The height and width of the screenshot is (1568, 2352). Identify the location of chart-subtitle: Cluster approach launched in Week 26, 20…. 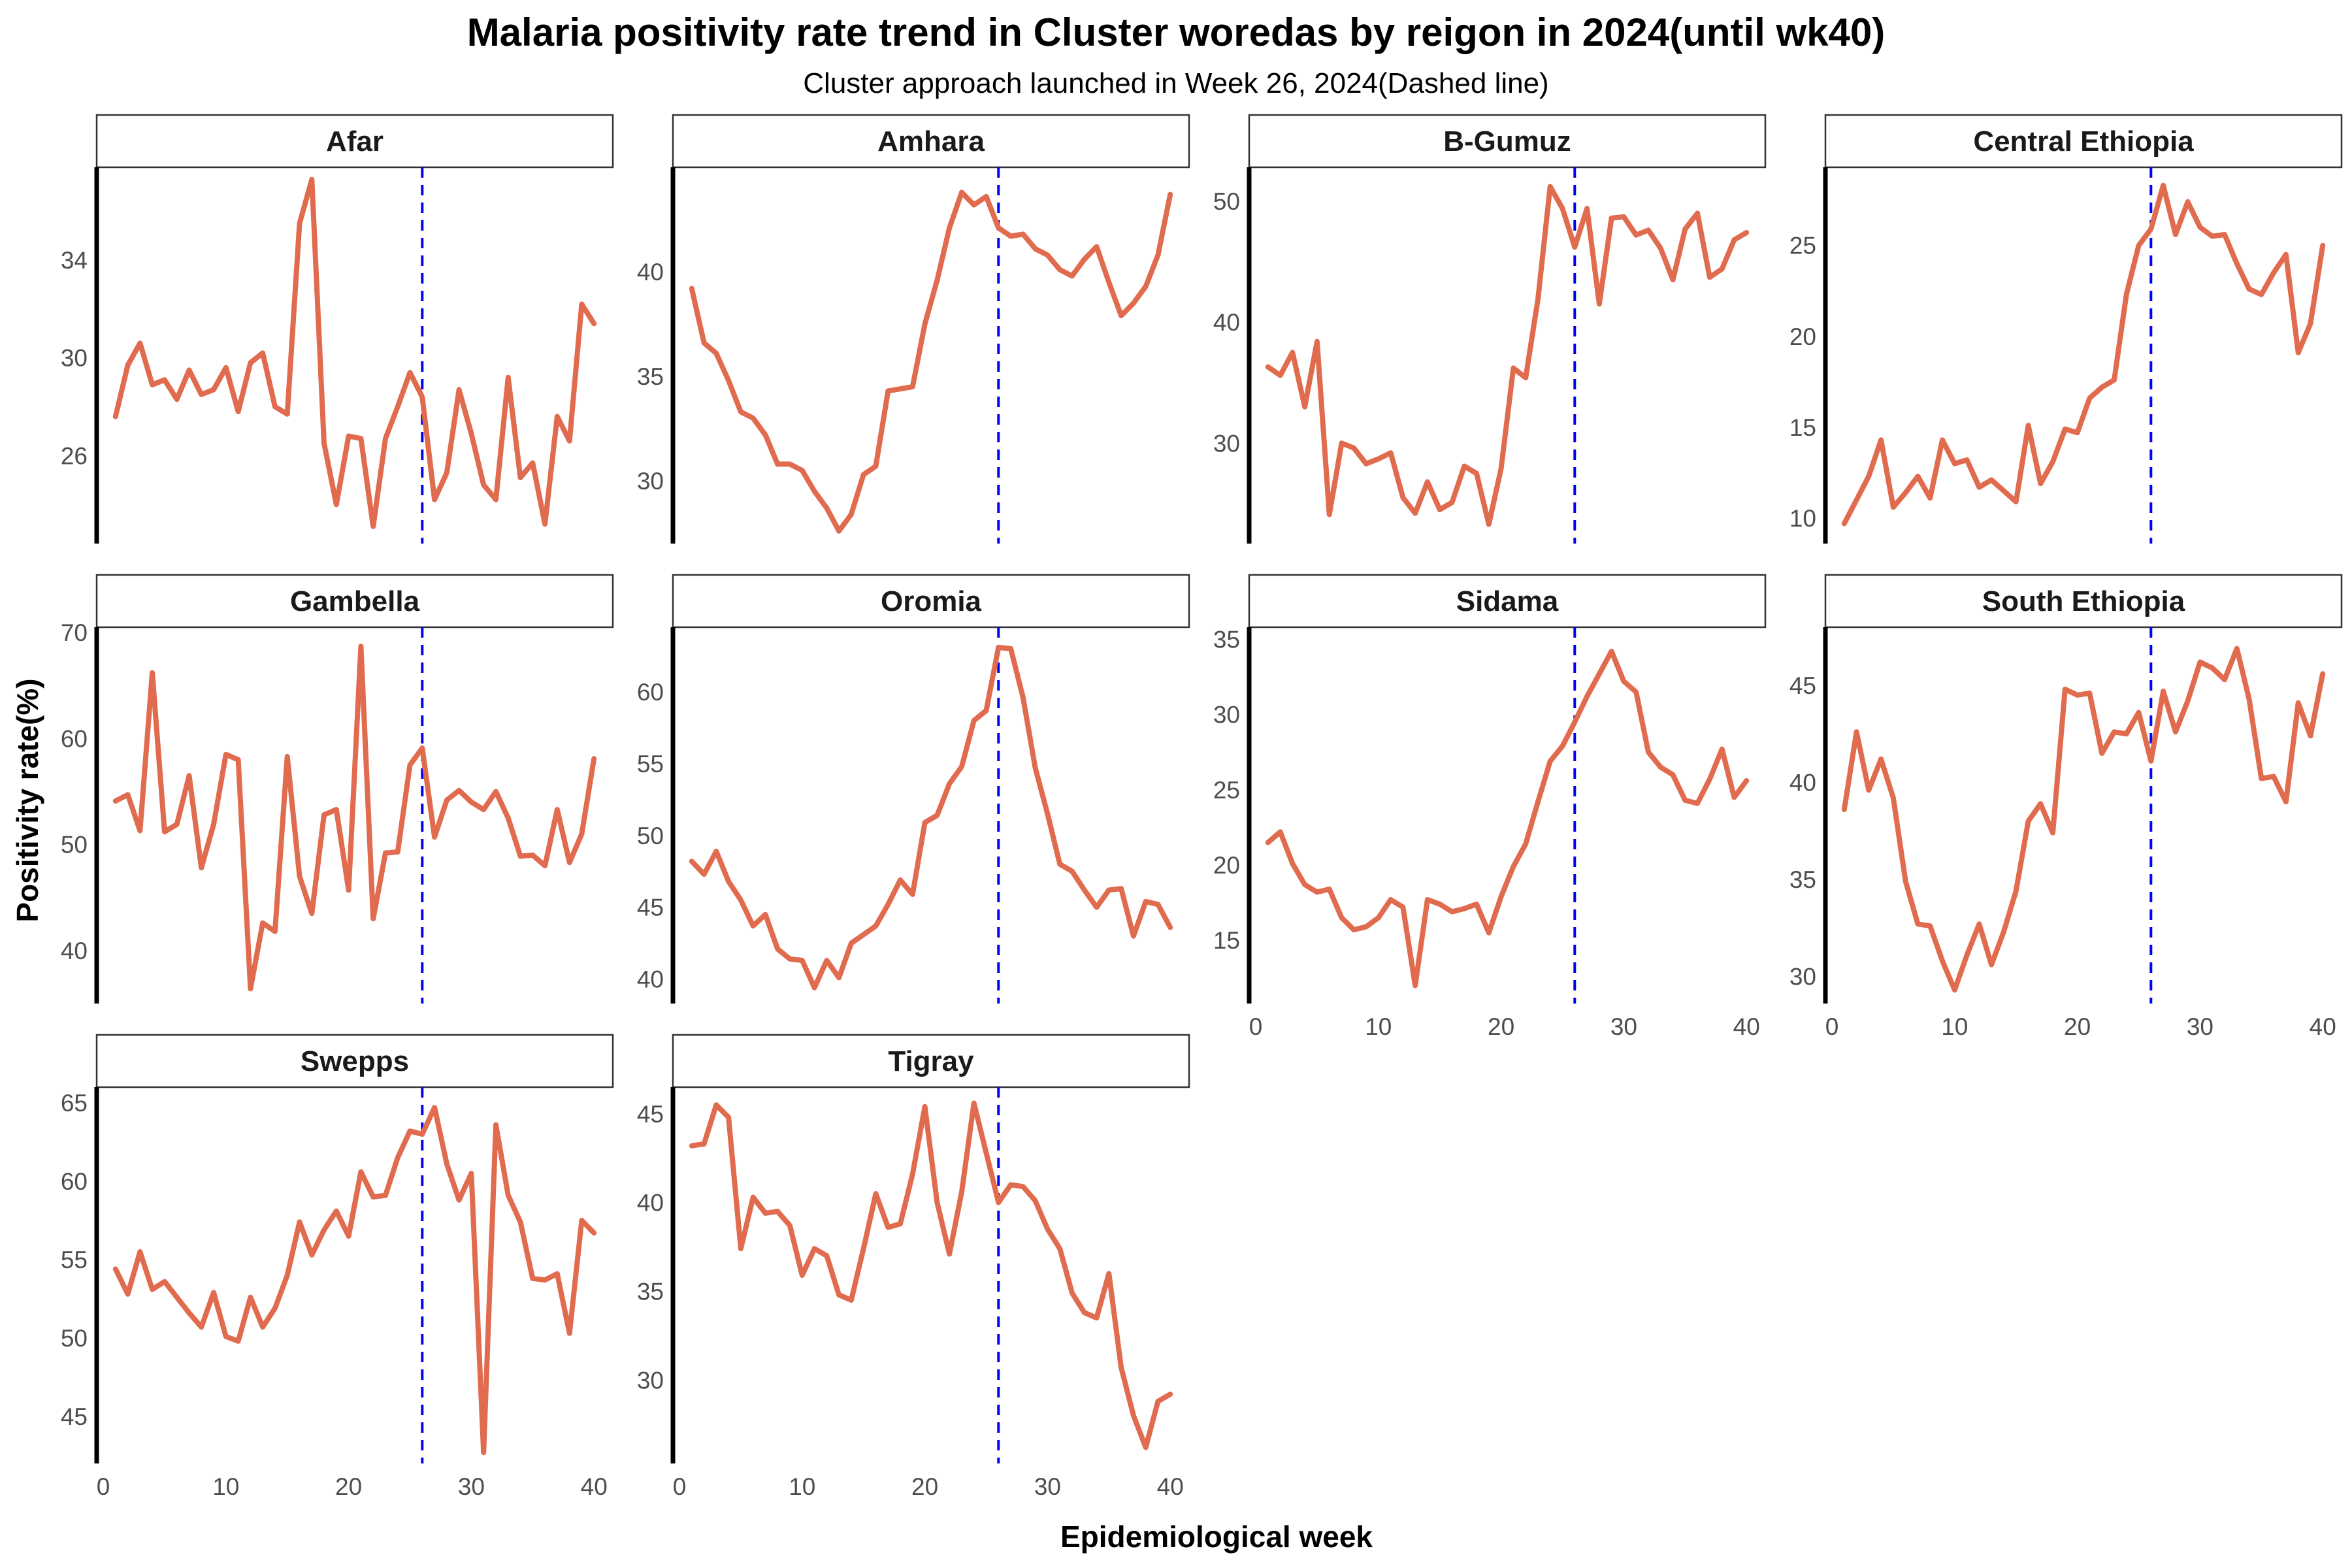
(1175, 83).